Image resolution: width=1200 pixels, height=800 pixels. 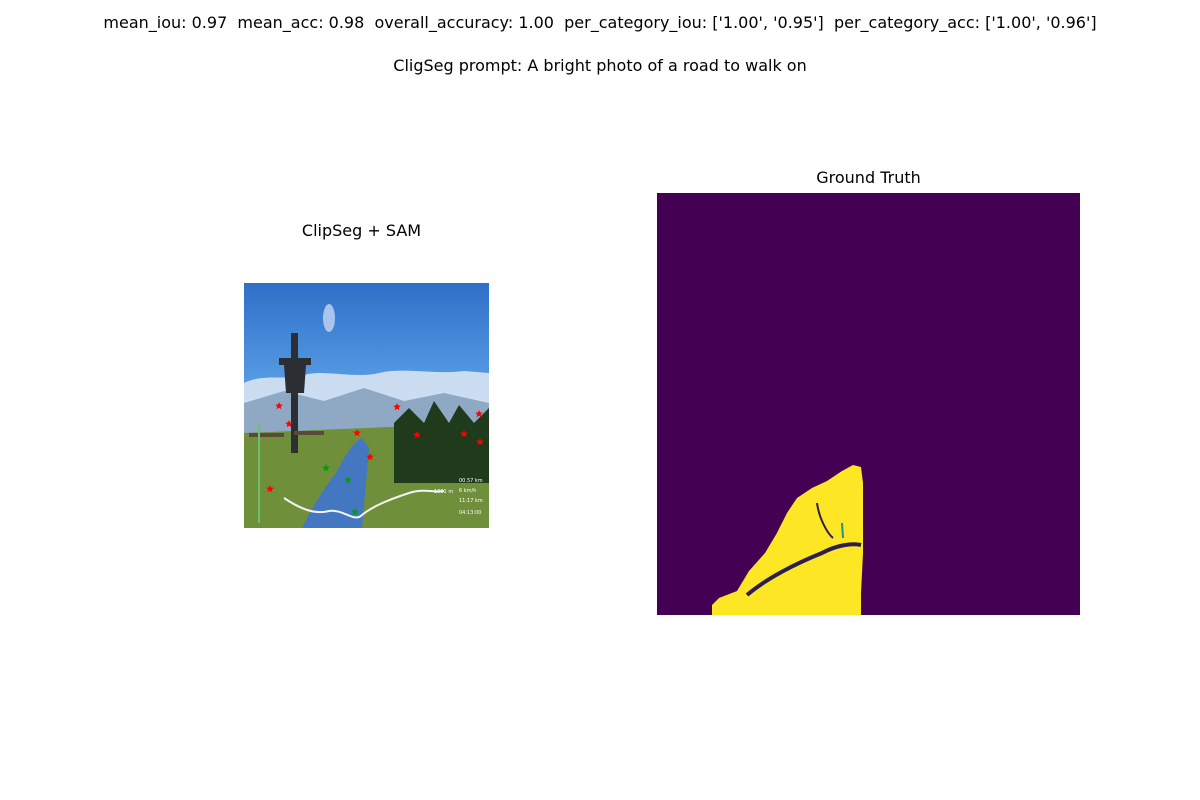 I want to click on sun-glare, so click(x=329, y=318).